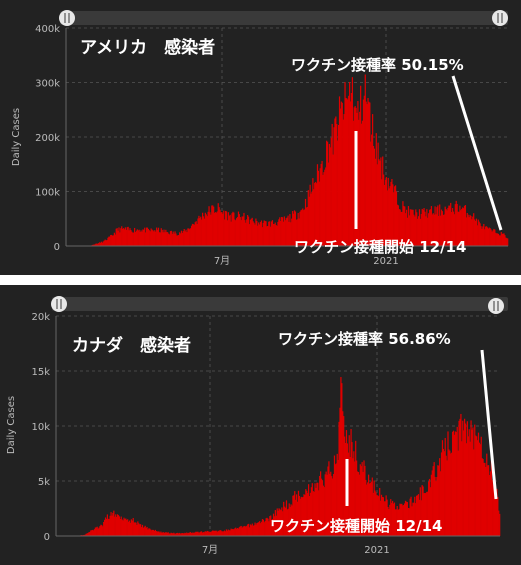  Describe the element at coordinates (40, 317) in the screenshot. I see `y-tick-label: 20k` at that location.